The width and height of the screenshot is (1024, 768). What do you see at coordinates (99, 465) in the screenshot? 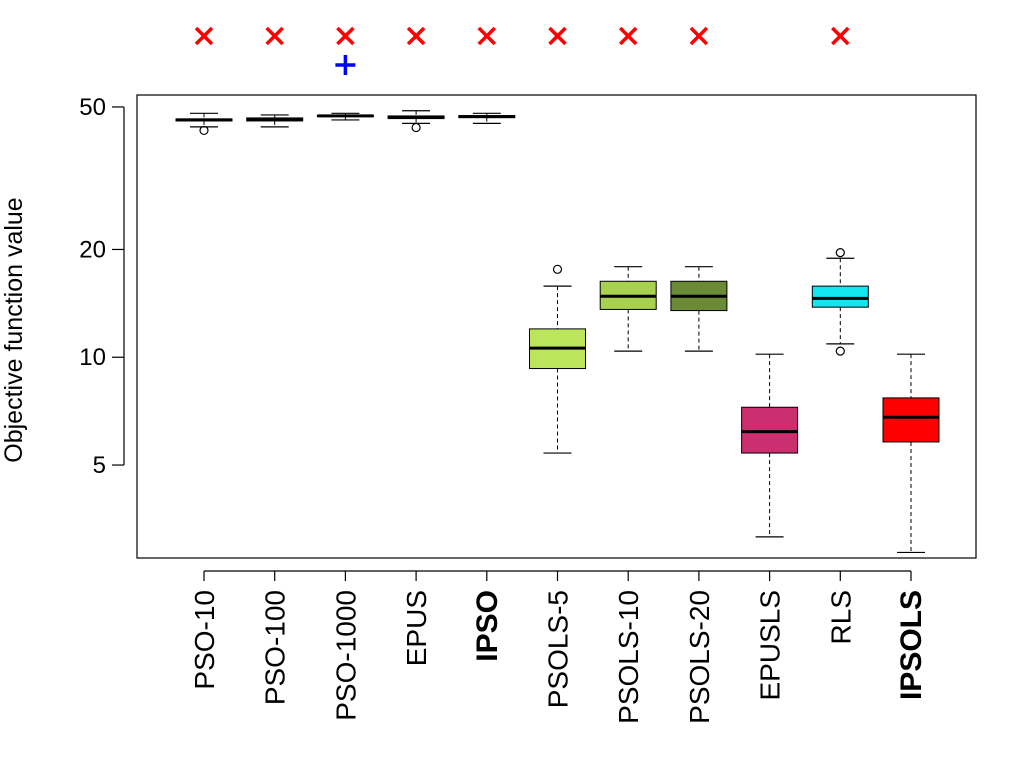
I see `y-tick-label: 5` at bounding box center [99, 465].